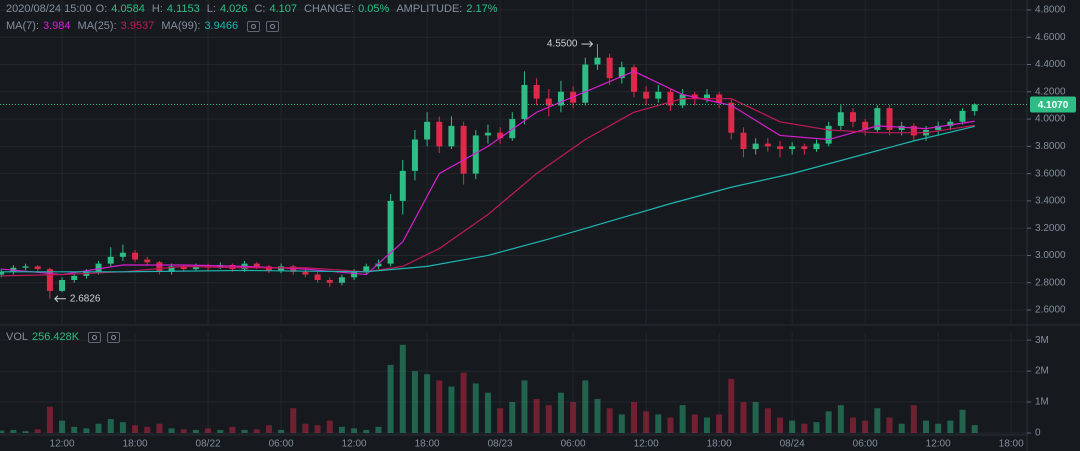 The width and height of the screenshot is (1080, 451). I want to click on ma-label: MA(7):, so click(22, 26).